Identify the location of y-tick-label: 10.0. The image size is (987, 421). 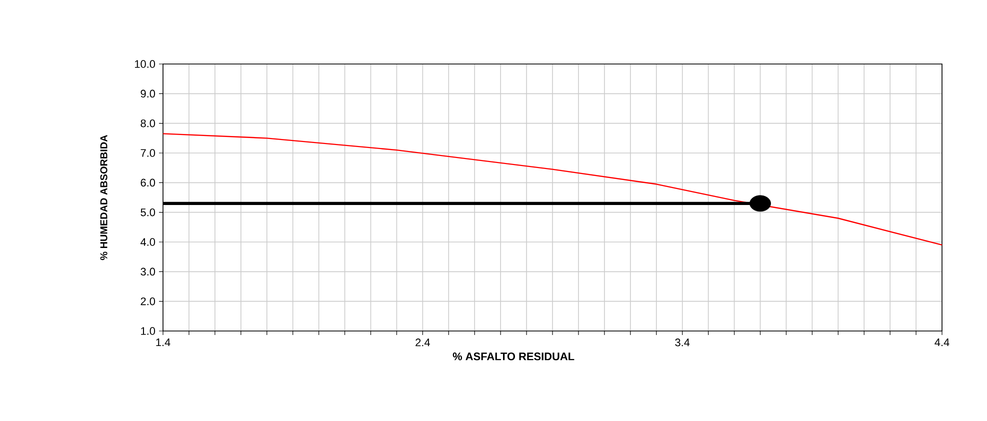
(145, 64).